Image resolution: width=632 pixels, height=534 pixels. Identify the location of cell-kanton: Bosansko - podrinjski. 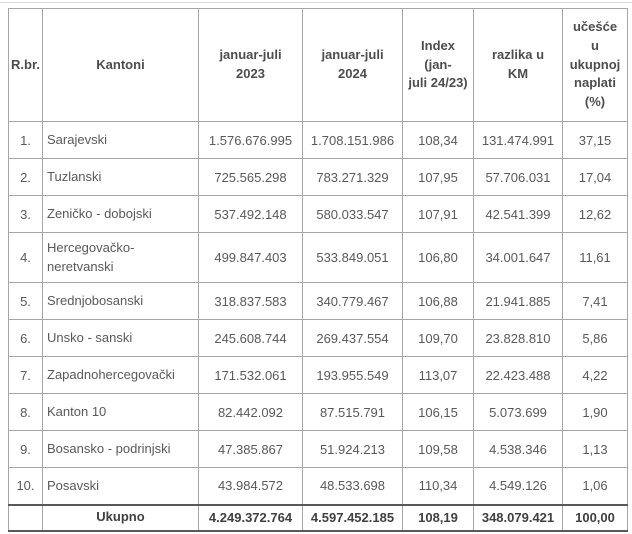
(120, 449).